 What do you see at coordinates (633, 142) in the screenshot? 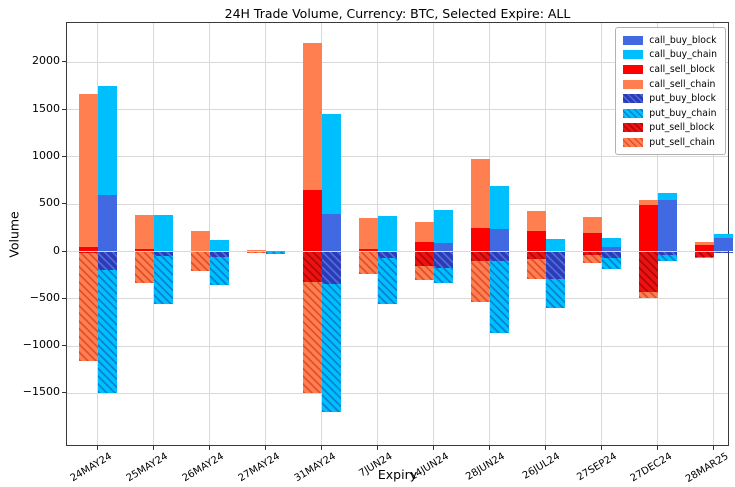
I see `legend-swatch-put_sell_chain` at bounding box center [633, 142].